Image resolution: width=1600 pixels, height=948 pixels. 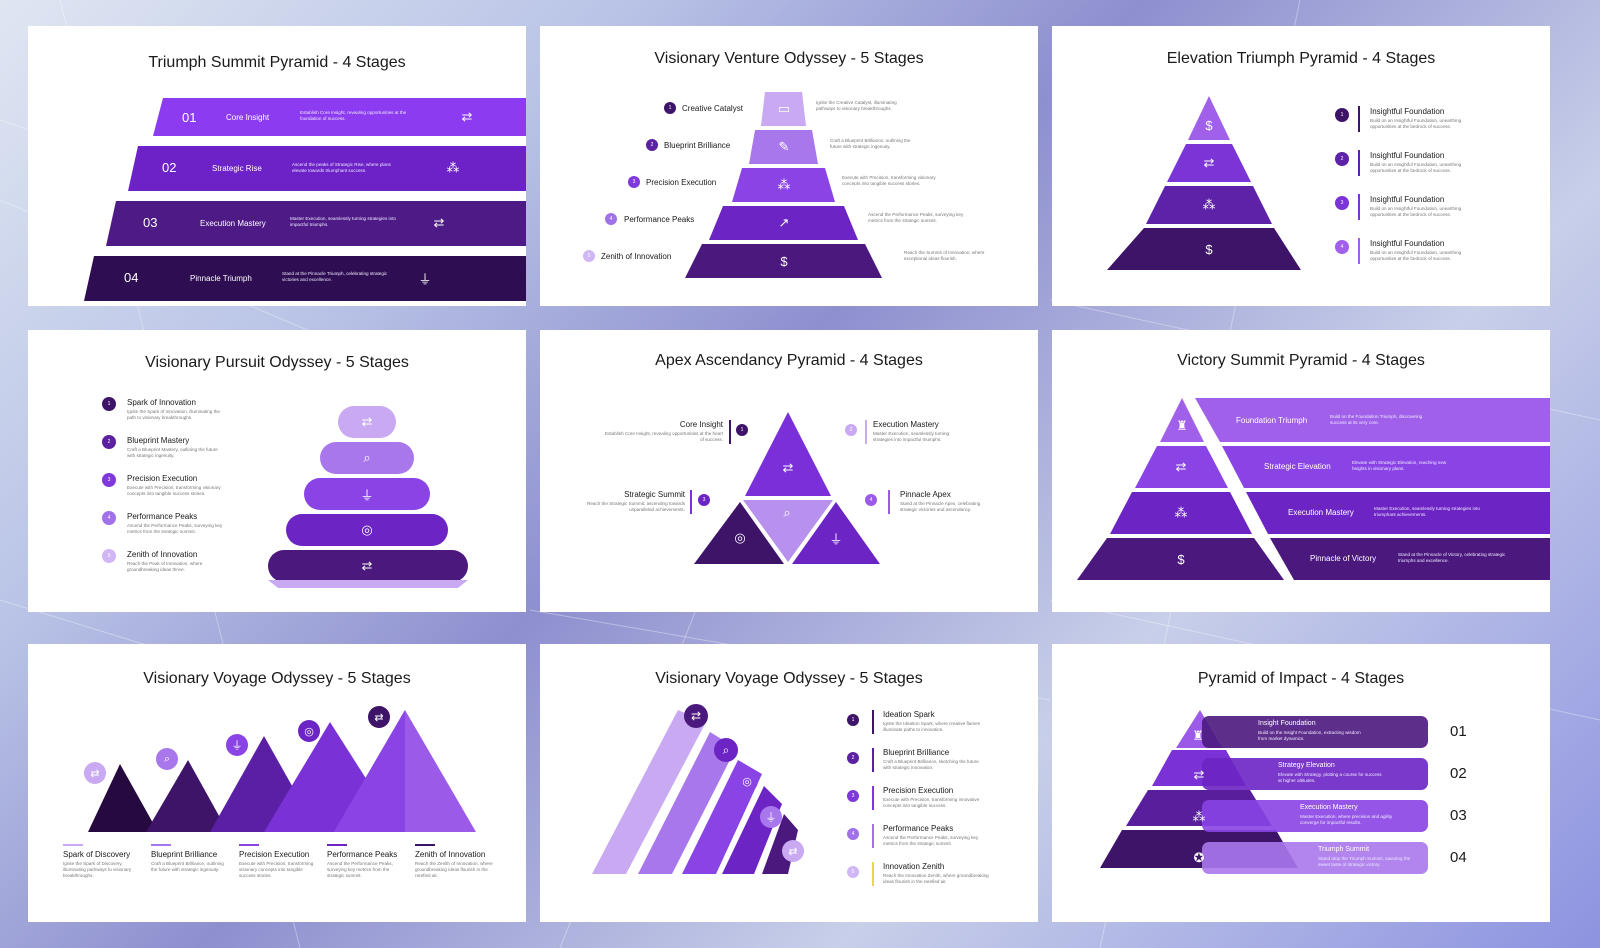 I want to click on step-label: Zenith of Innovation, so click(x=162, y=554).